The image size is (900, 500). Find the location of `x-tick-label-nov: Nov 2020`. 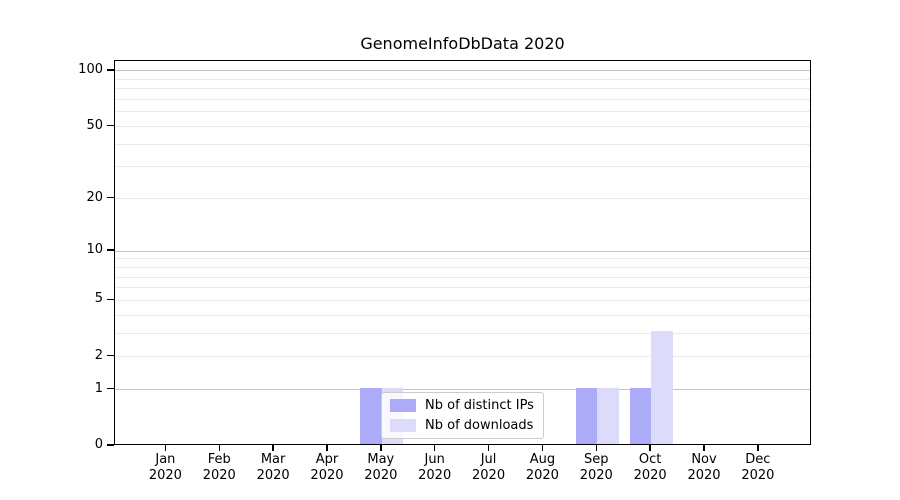

x-tick-label-nov: Nov 2020 is located at coordinates (704, 467).